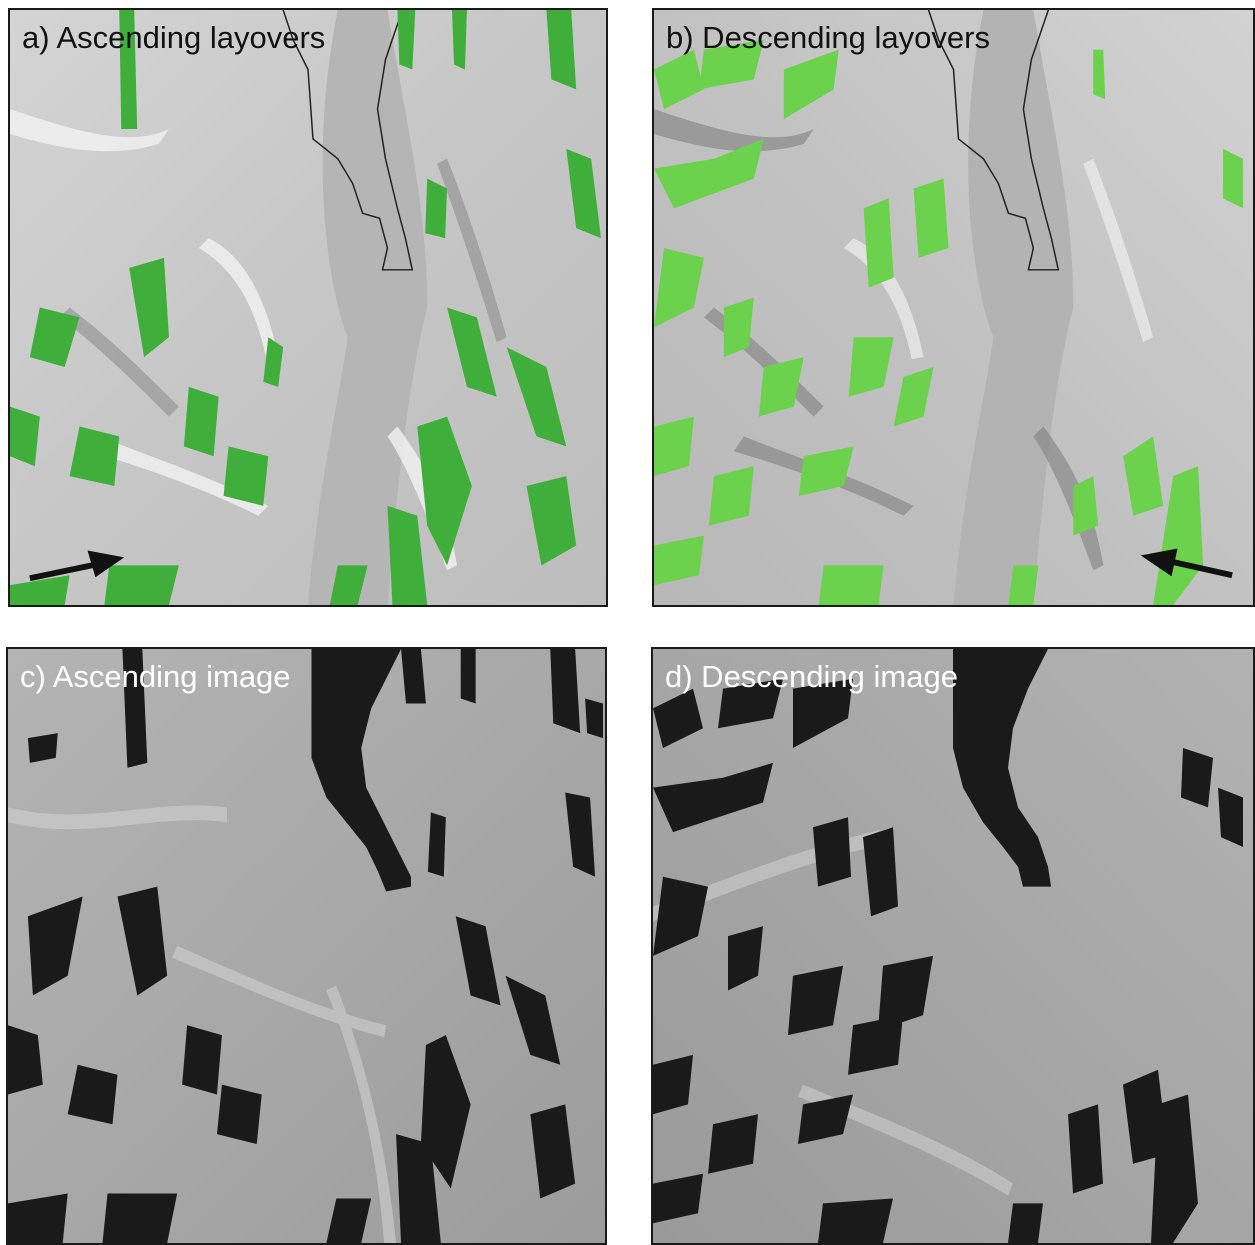  I want to click on panel-label: b) Descending layovers, so click(828, 37).